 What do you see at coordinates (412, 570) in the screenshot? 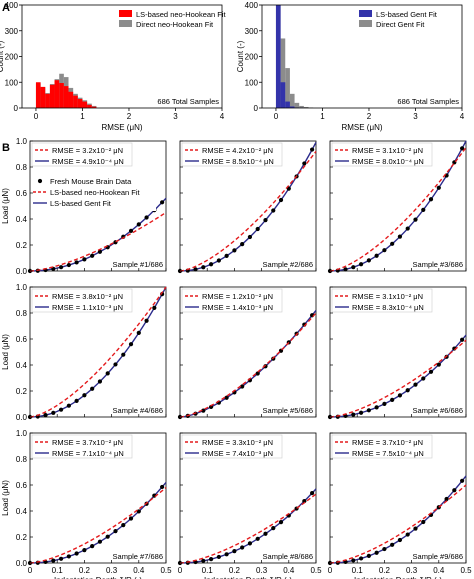
I see `x-tick-label: 0.3` at bounding box center [412, 570].